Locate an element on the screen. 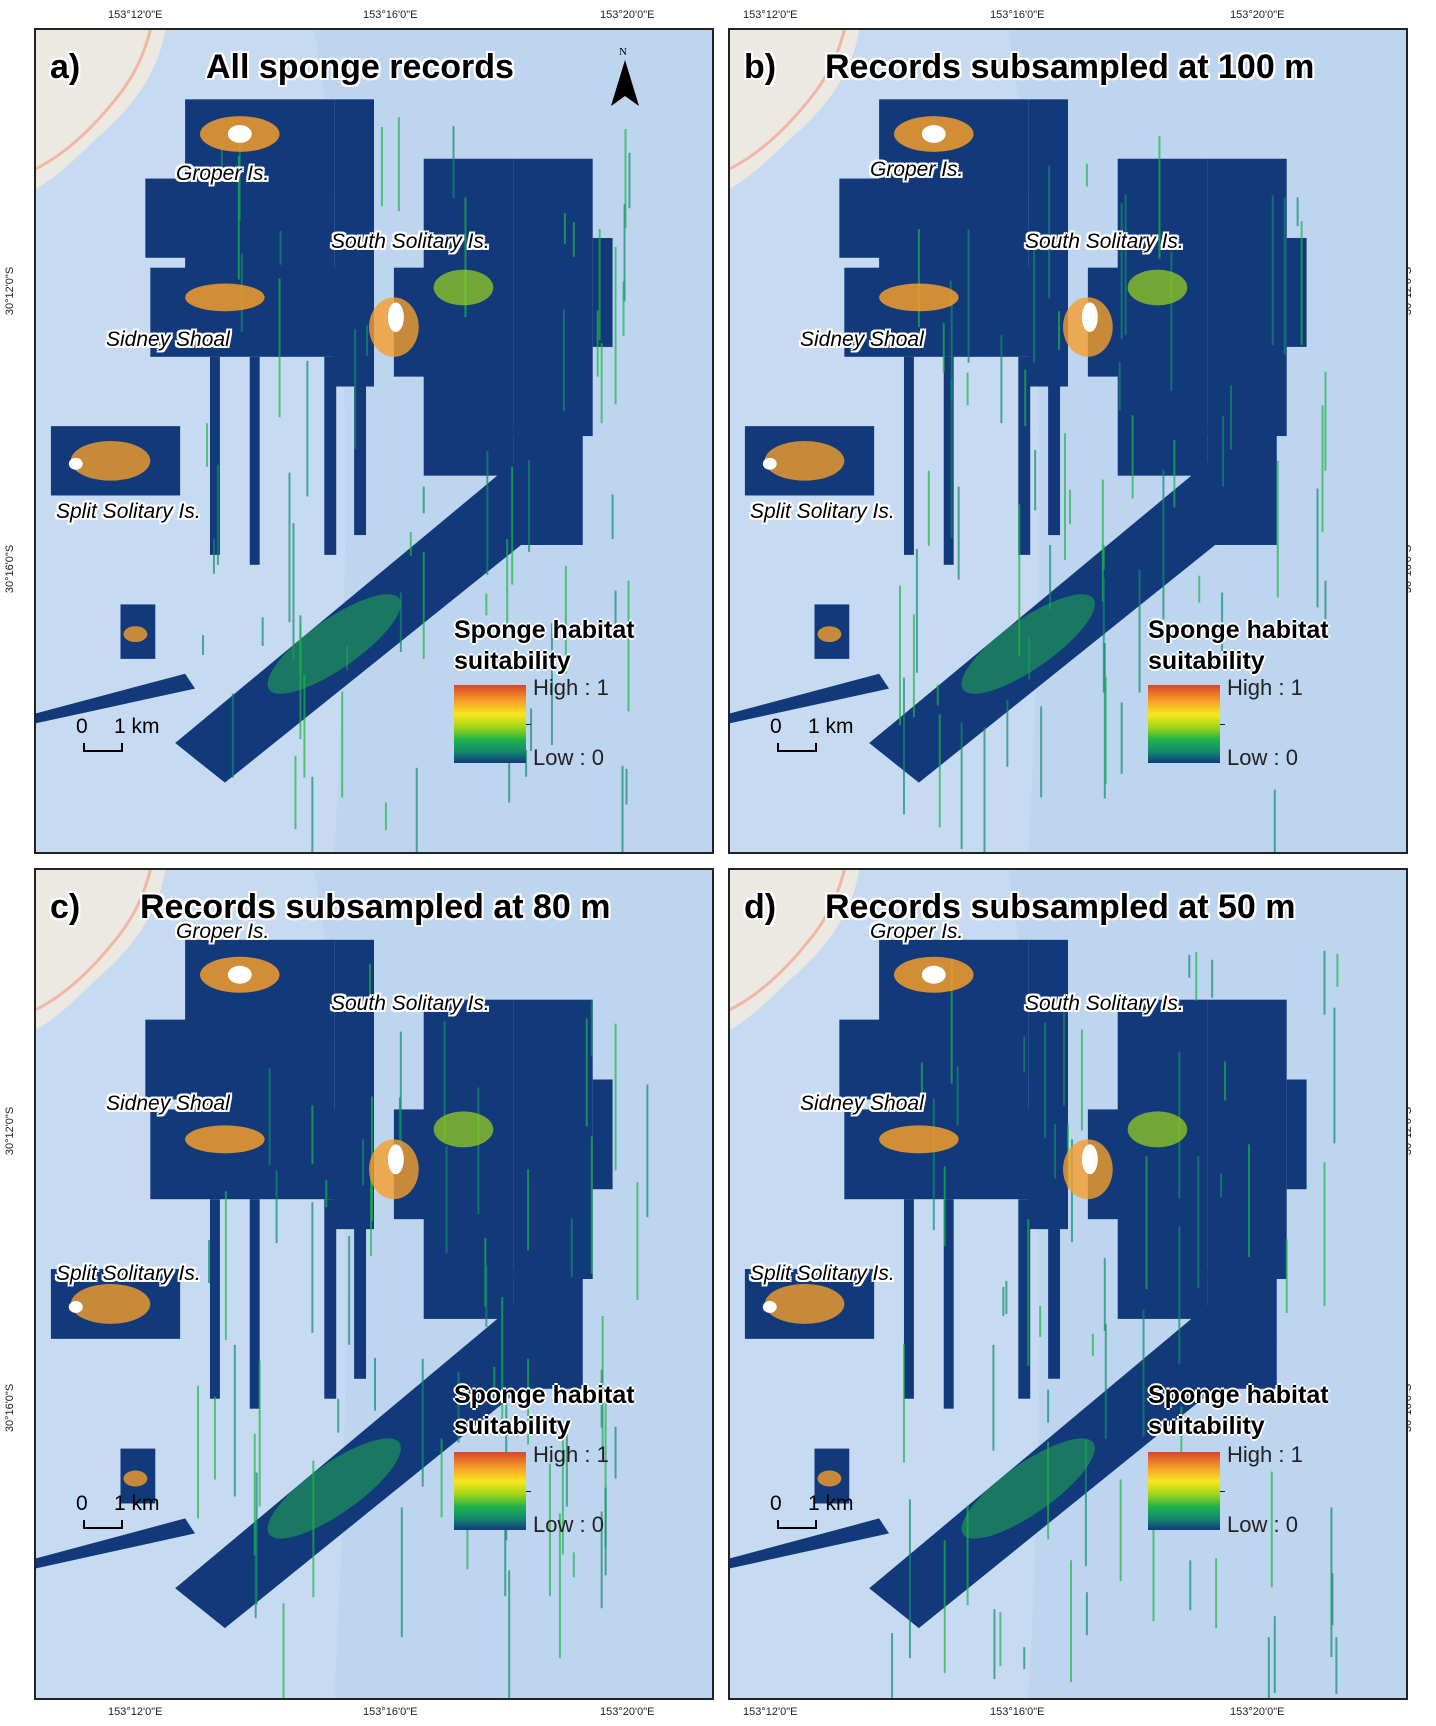  lon-label-top-3: 153°20'0"E is located at coordinates (627, 15).